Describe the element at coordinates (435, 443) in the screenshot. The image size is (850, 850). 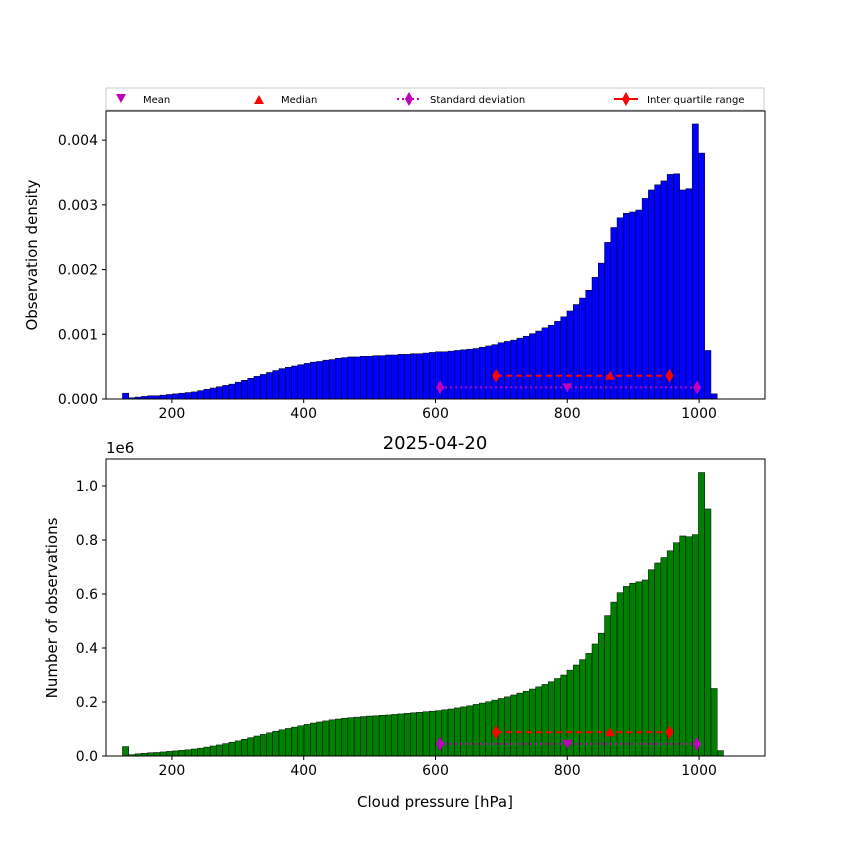
I see `count-chart-title: 2025-04-20` at that location.